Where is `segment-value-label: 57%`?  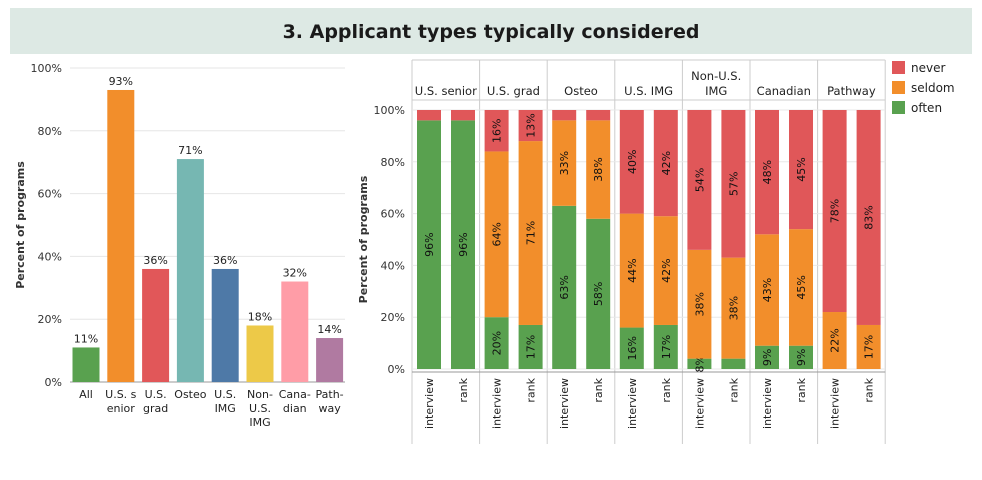 segment-value-label: 57% is located at coordinates (733, 184).